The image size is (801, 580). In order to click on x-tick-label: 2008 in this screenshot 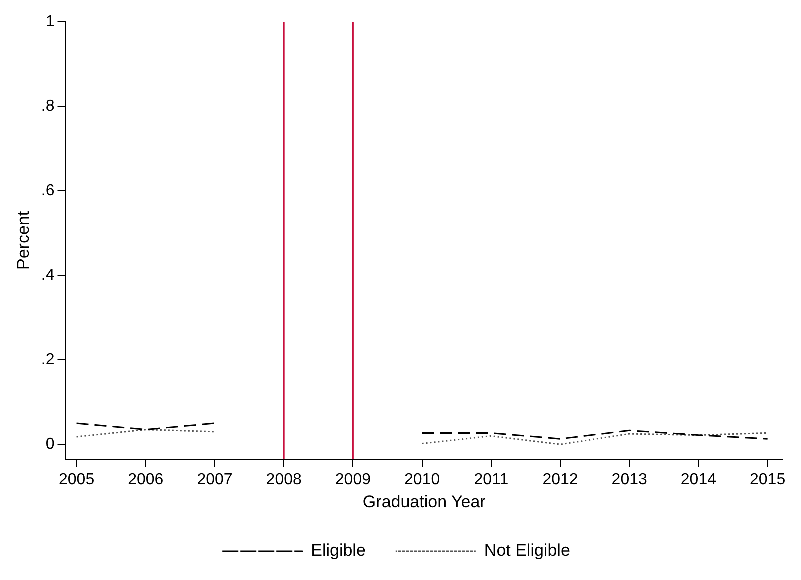, I will do `click(284, 479)`.